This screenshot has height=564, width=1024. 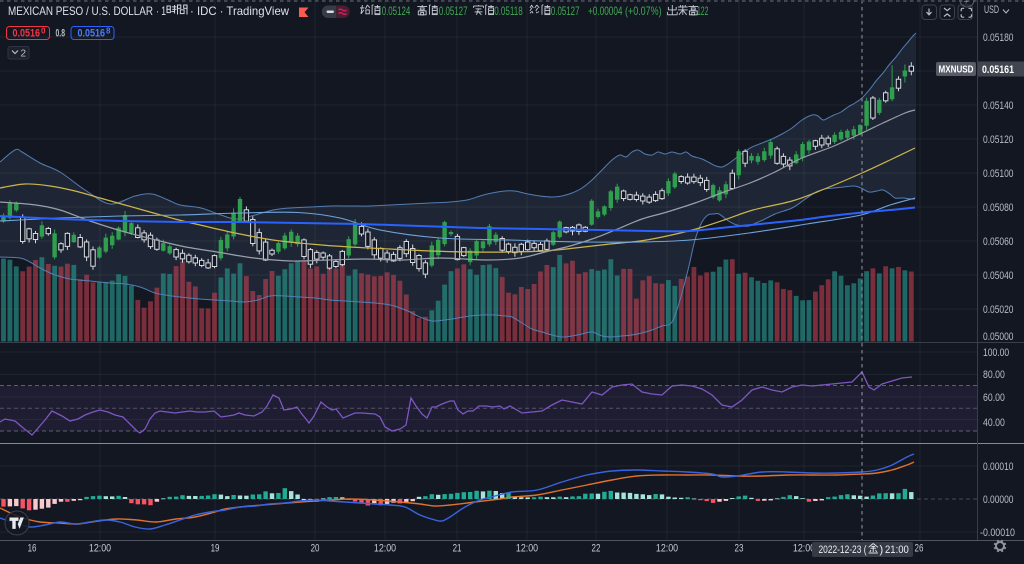 I want to click on svg-text: 0.05100, so click(x=998, y=174).